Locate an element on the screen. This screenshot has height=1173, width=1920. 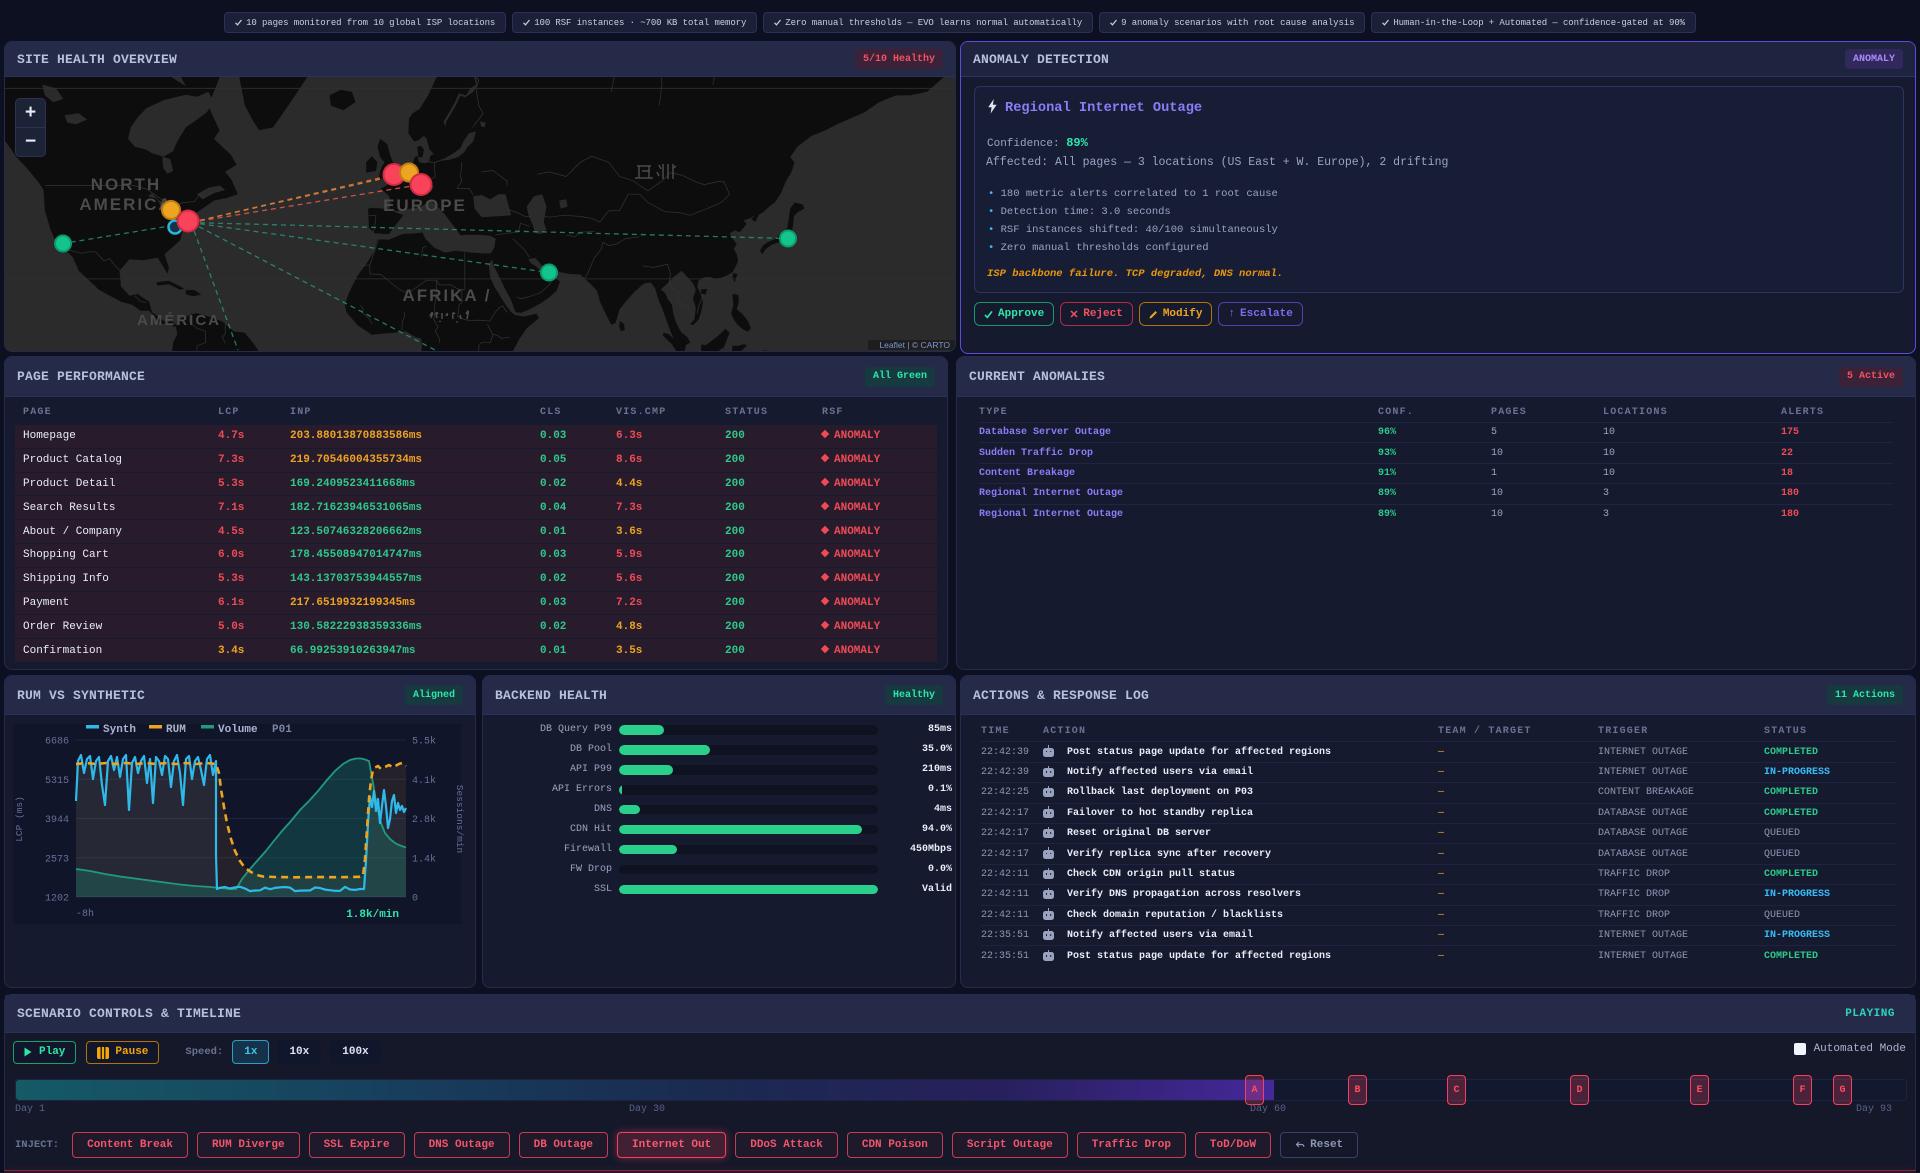
svg-text: AMÉRICA is located at coordinates (179, 320).